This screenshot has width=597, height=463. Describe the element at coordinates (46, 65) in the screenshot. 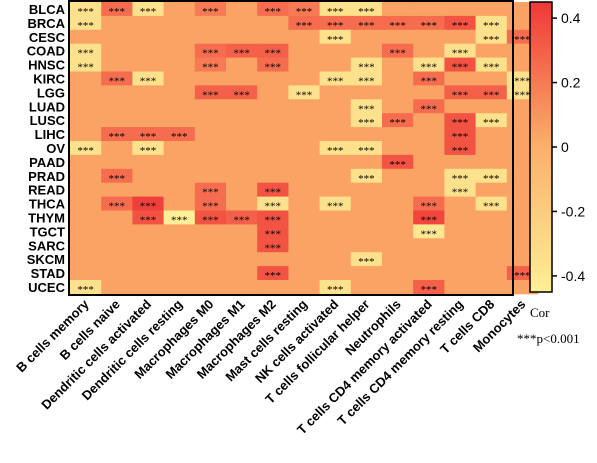

I see `row-label: HNSC` at that location.